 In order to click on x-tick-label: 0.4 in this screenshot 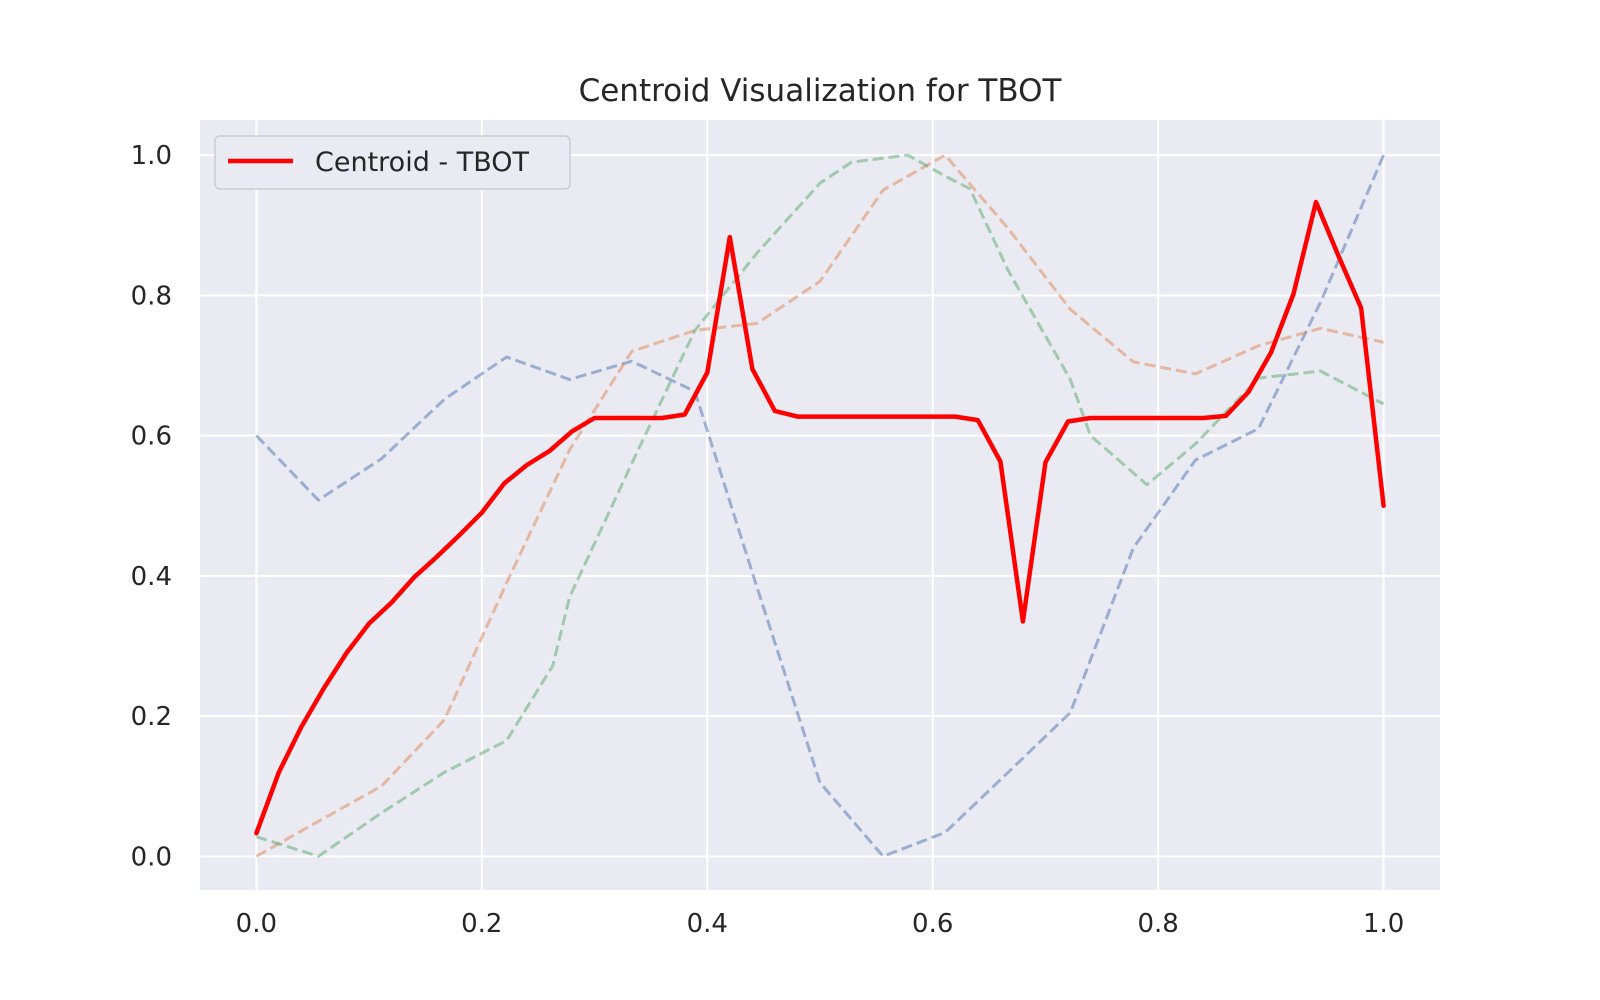, I will do `click(707, 924)`.